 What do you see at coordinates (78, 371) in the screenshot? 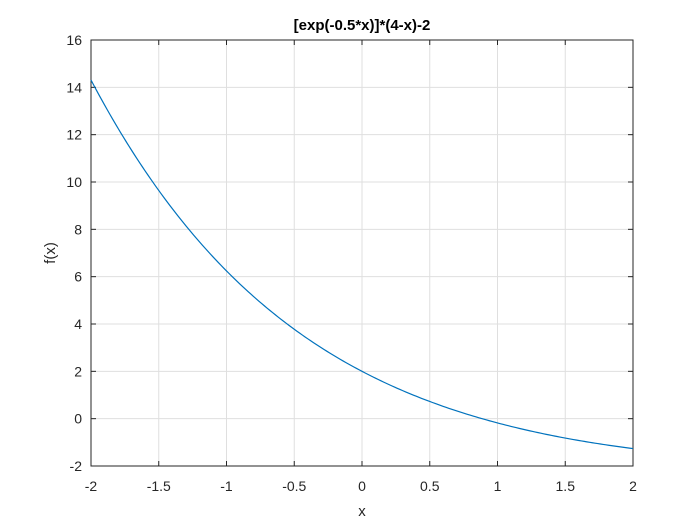
I see `y-tick-label: 2` at bounding box center [78, 371].